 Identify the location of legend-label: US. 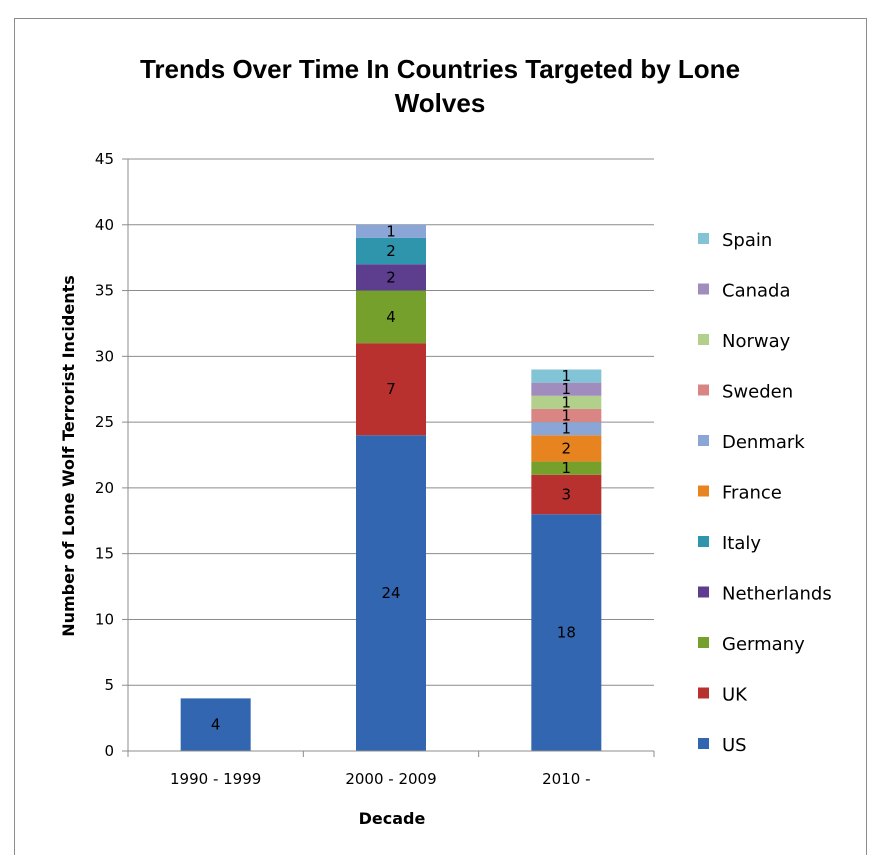
(734, 745).